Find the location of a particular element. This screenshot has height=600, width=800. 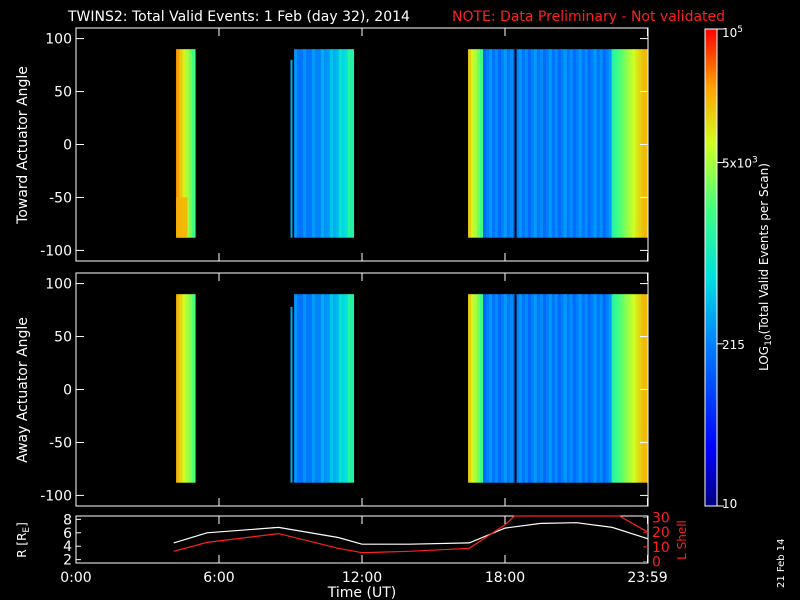

colorbar-frame is located at coordinates (711, 267).